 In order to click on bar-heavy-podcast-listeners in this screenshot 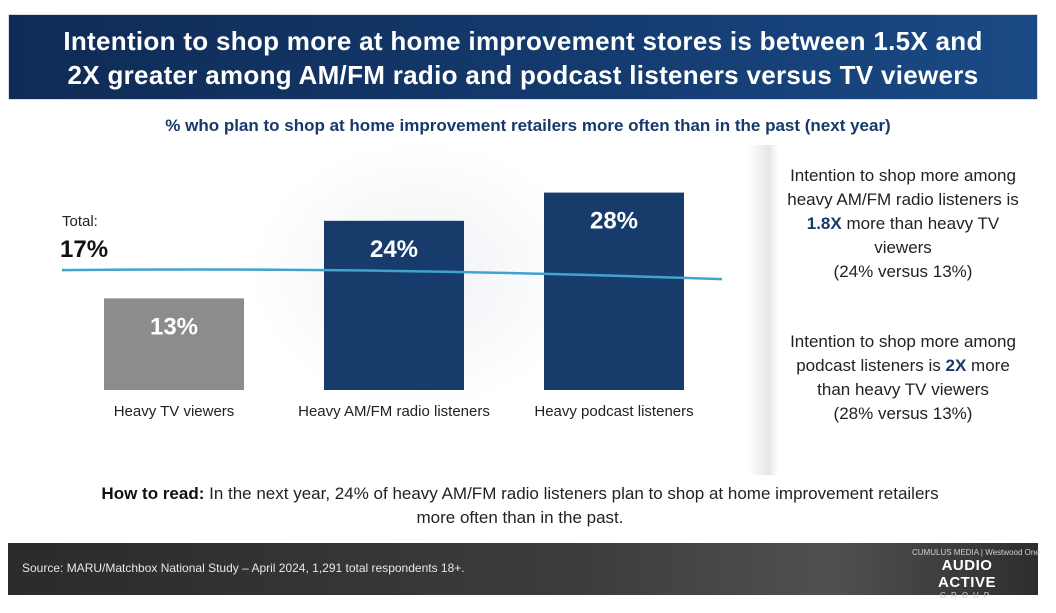, I will do `click(614, 291)`.